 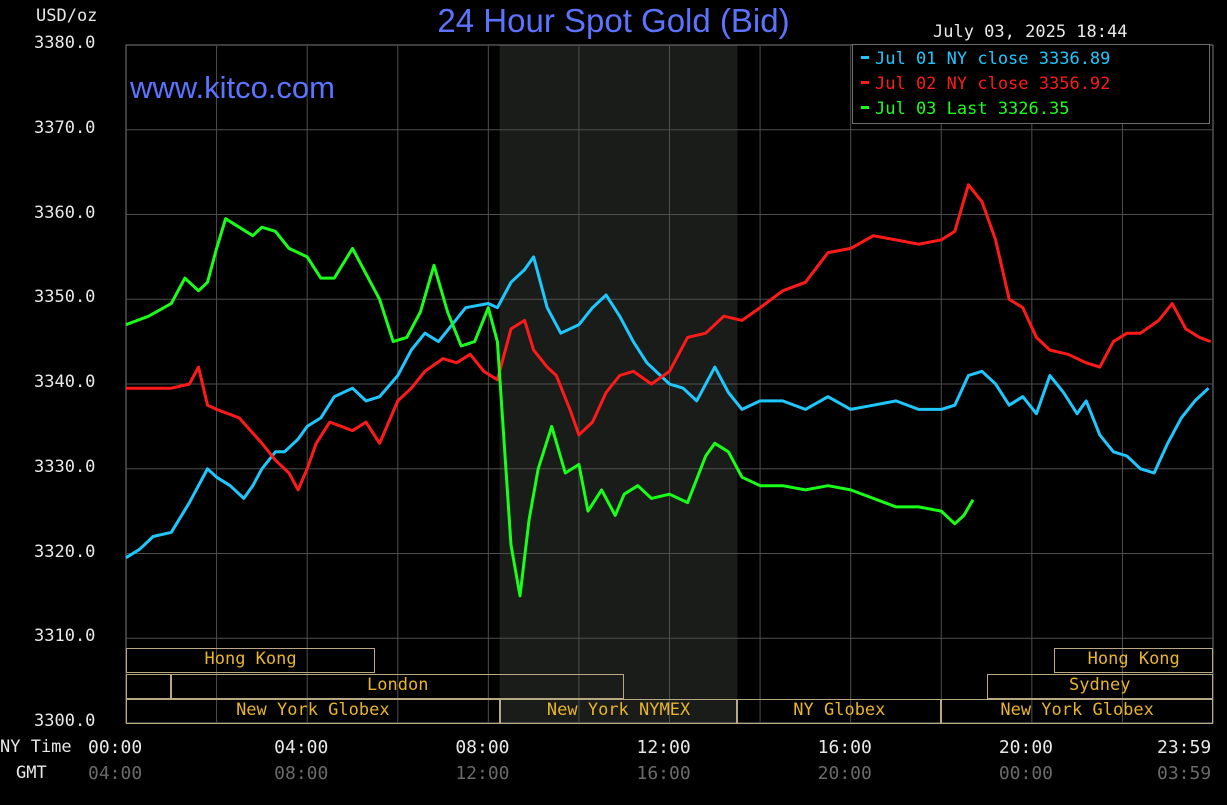 I want to click on gmt-axis-label: GMT, so click(x=31, y=773).